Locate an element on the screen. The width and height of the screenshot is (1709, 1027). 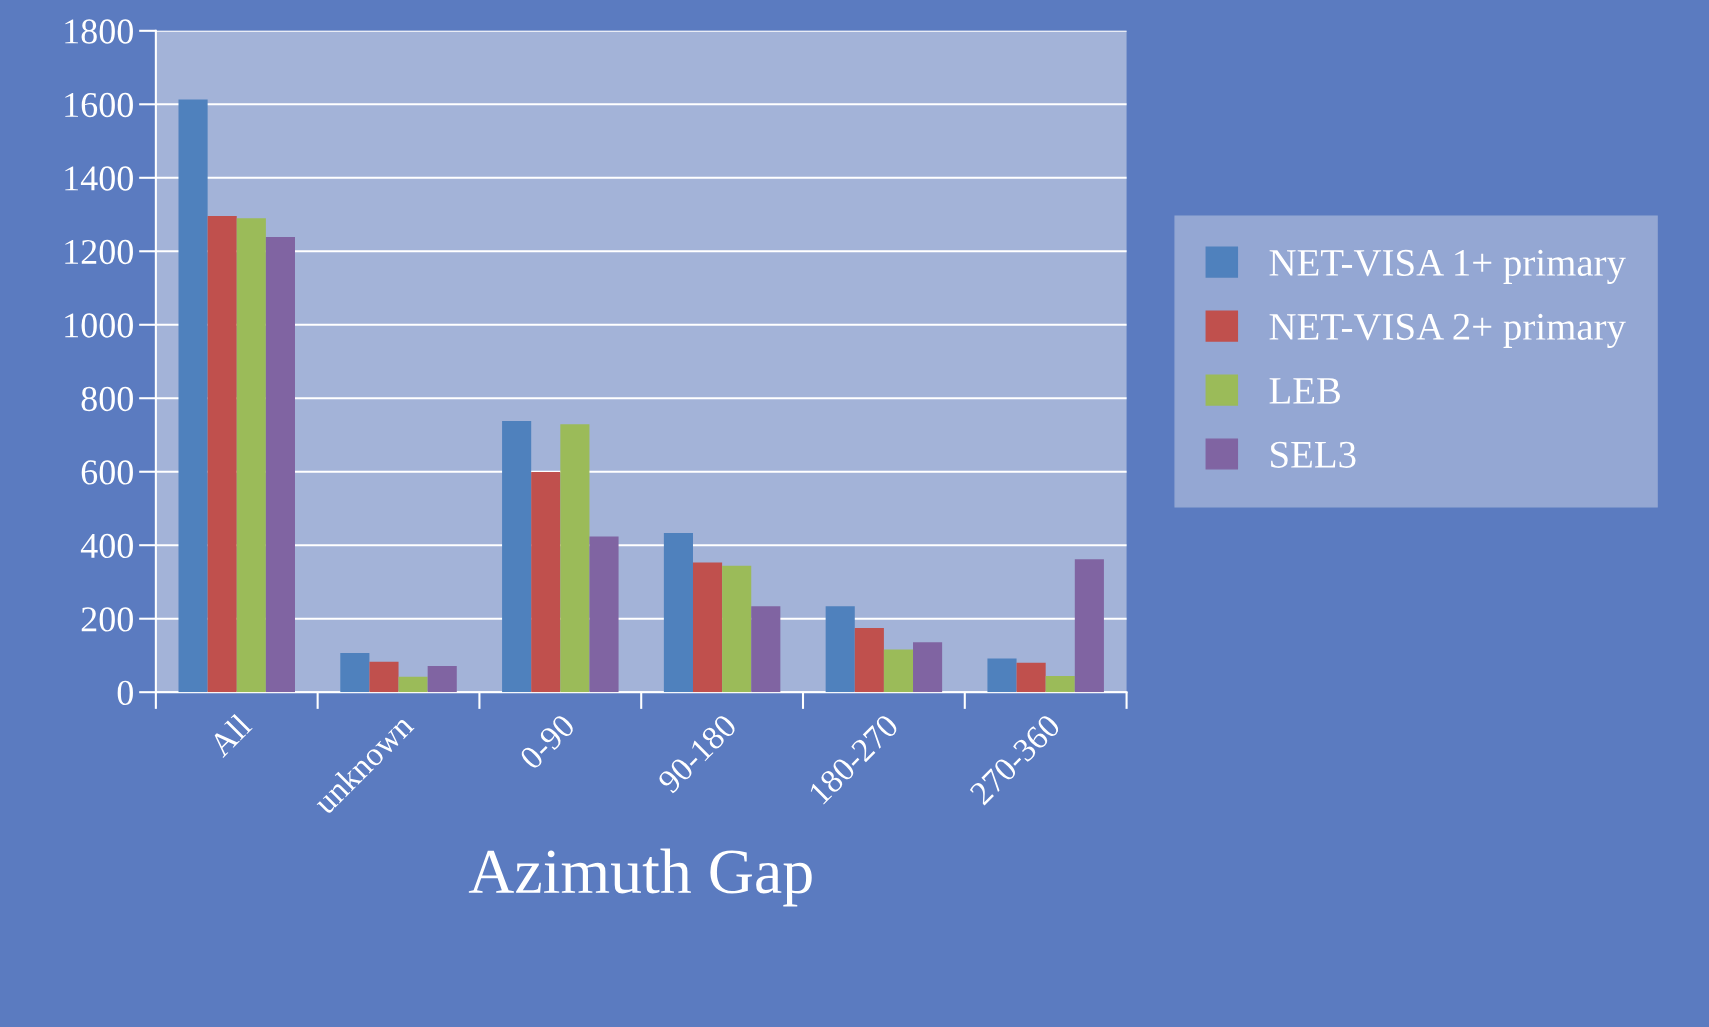
y-tick-label: 400 is located at coordinates (106, 546).